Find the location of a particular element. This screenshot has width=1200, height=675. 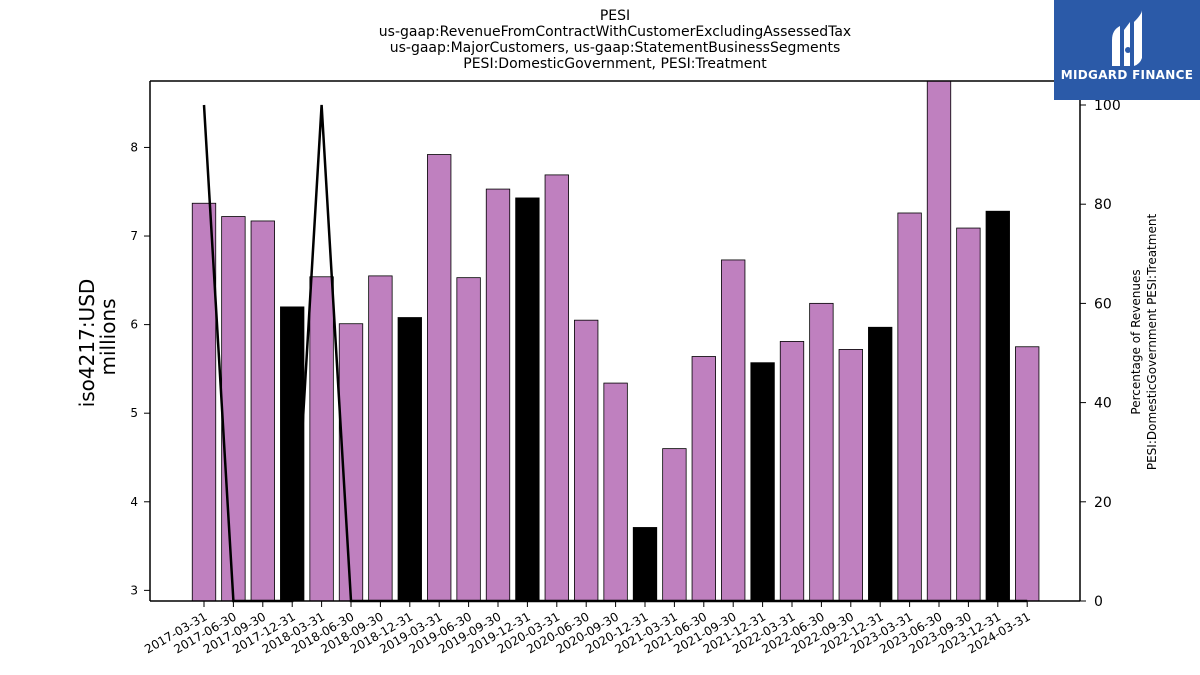

title-line: PESI:DomesticGovernment, PESI:Treatment is located at coordinates (615, 64).